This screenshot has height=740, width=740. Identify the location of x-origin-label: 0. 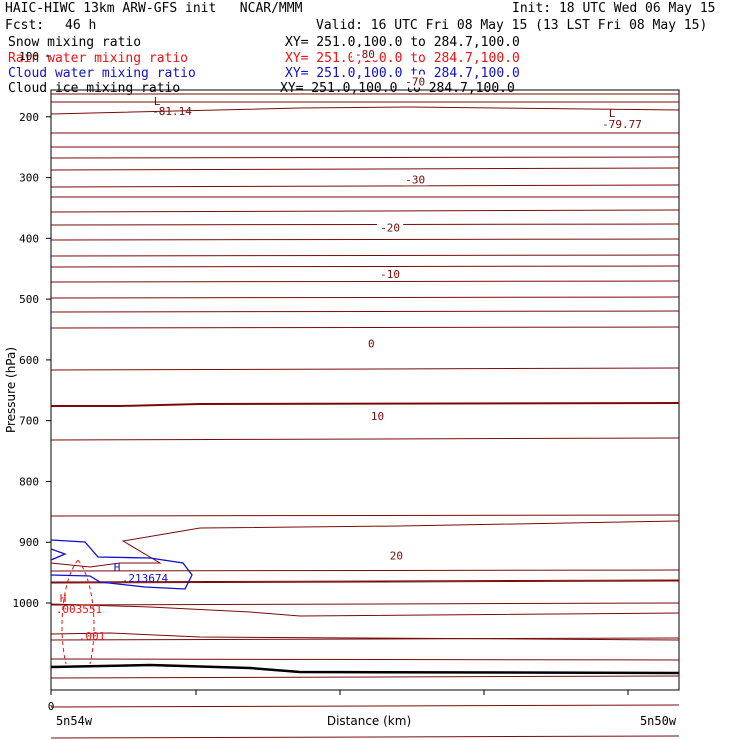
(51, 706).